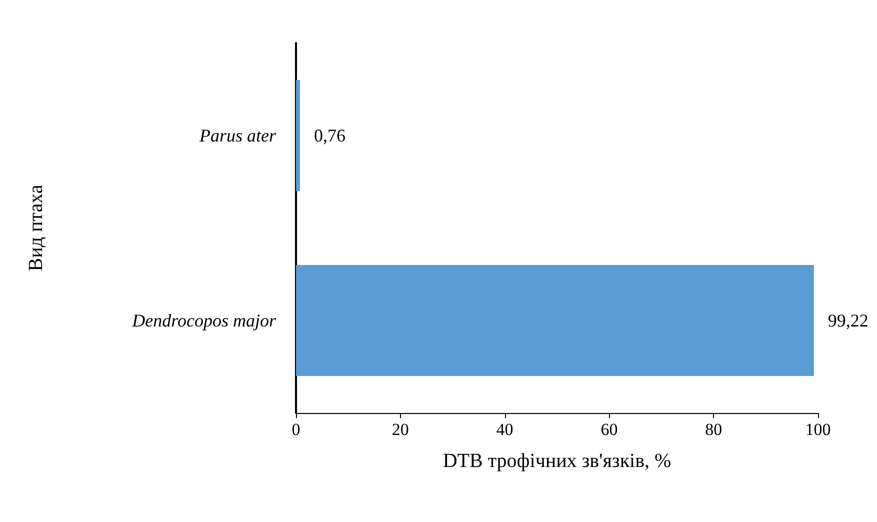 The image size is (877, 522). What do you see at coordinates (713, 429) in the screenshot?
I see `x-tick-label: 80` at bounding box center [713, 429].